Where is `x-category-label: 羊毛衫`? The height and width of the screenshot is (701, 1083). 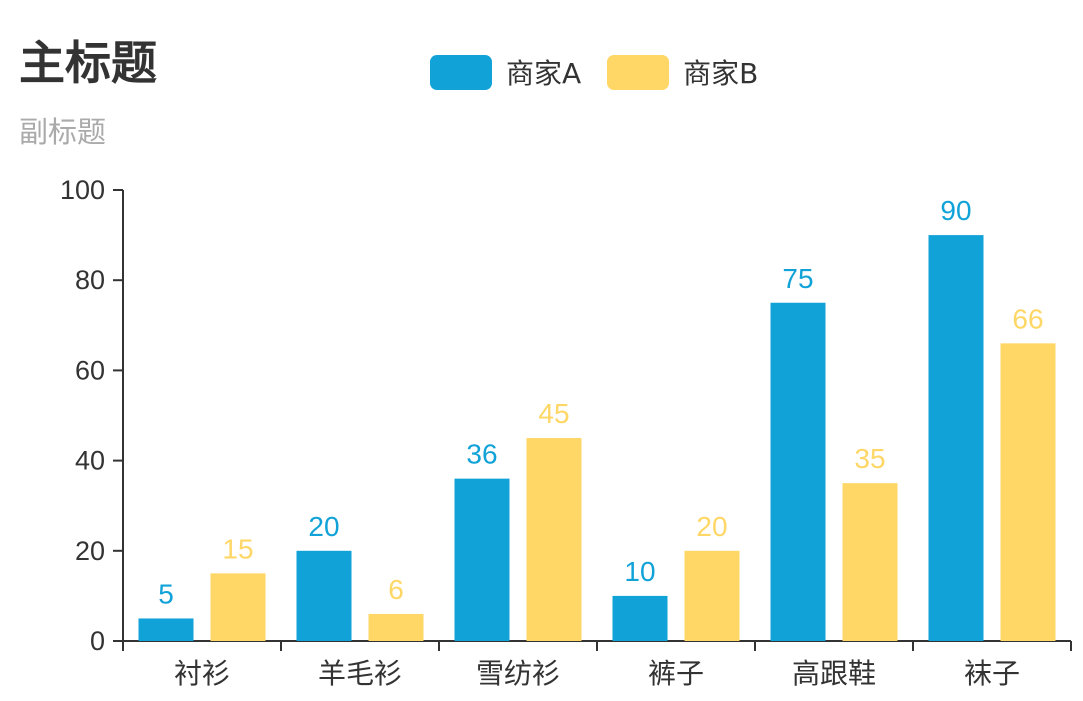
x-category-label: 羊毛衫 is located at coordinates (360, 673).